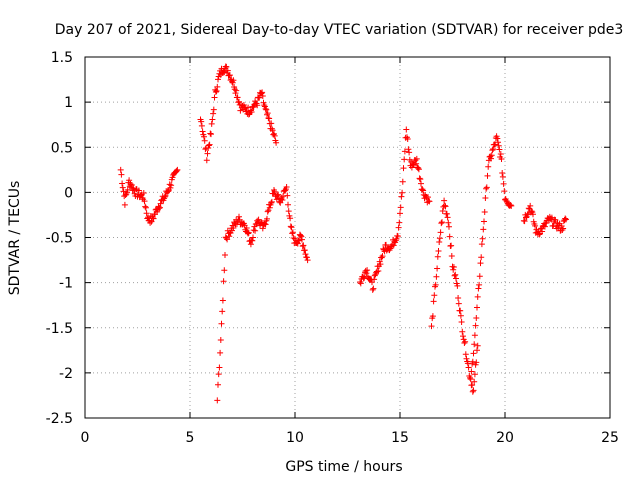 The width and height of the screenshot is (640, 480). I want to click on y-tick-label: -0.5, so click(59, 239).